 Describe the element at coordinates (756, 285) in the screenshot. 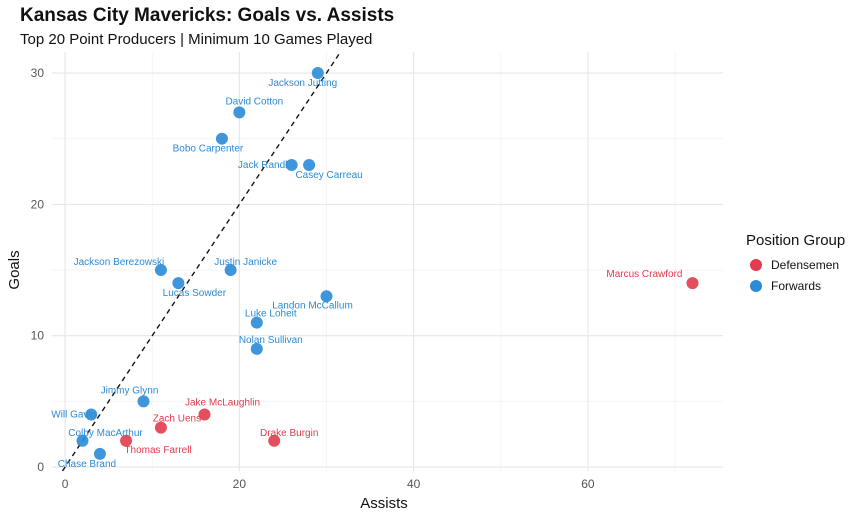

I see `legend-swatch-forwards` at that location.